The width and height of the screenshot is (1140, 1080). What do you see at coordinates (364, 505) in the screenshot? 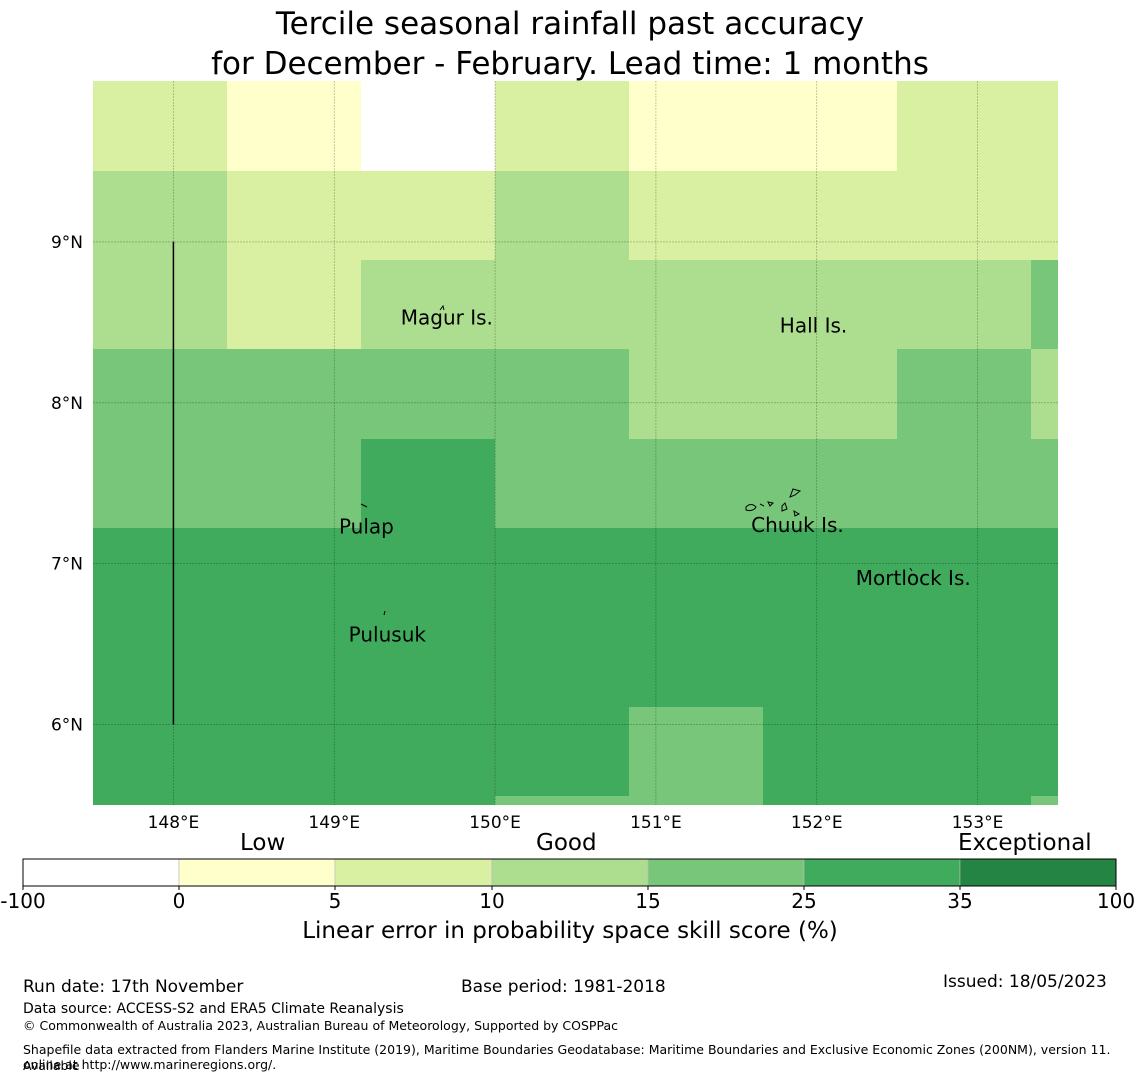
I see `island-outline-pulap` at bounding box center [364, 505].